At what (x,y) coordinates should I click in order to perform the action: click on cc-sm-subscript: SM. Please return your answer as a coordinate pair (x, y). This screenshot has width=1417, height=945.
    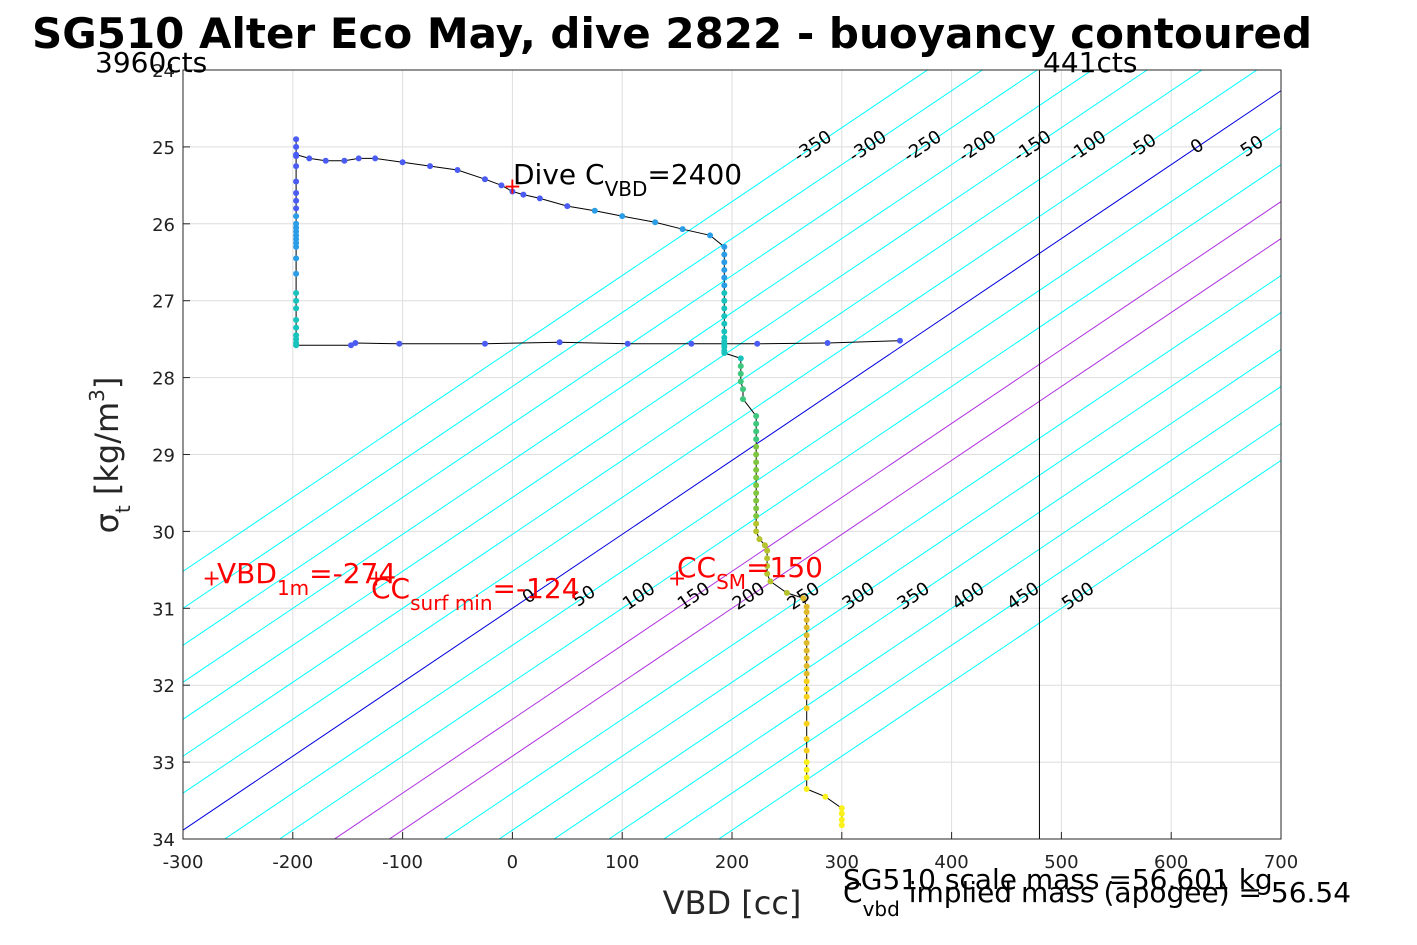
    Looking at the image, I should click on (731, 582).